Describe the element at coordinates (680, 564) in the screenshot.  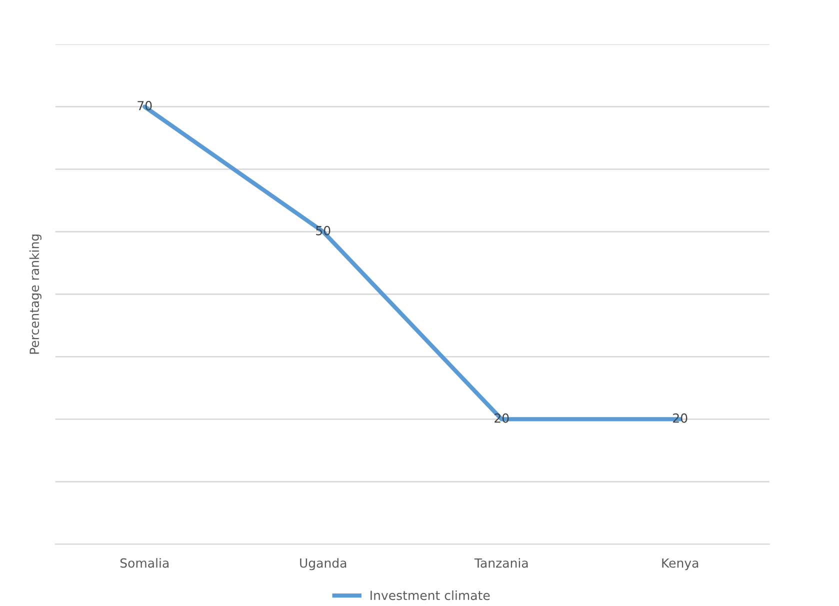
I see `x-tick-label: Kenya` at that location.